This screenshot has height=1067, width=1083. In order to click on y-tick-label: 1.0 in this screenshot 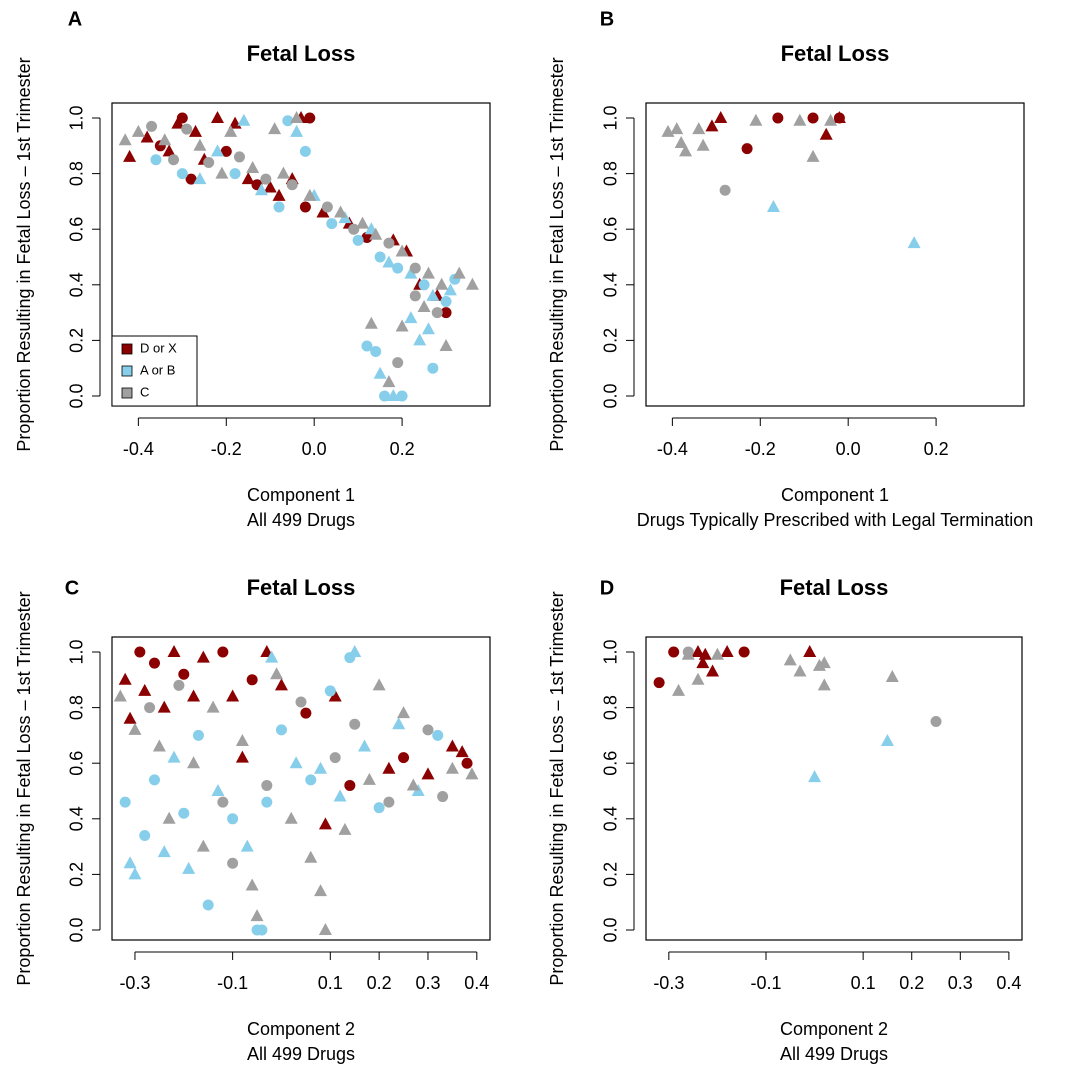, I will do `click(611, 117)`.